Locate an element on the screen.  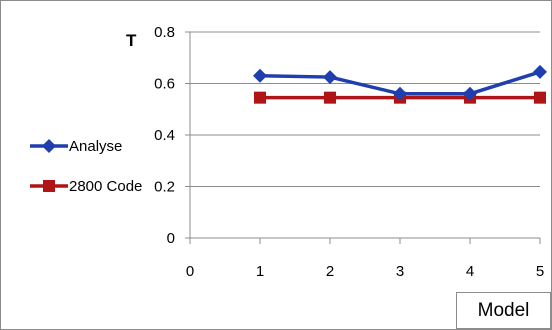
legend-item: Analyse is located at coordinates (76, 146).